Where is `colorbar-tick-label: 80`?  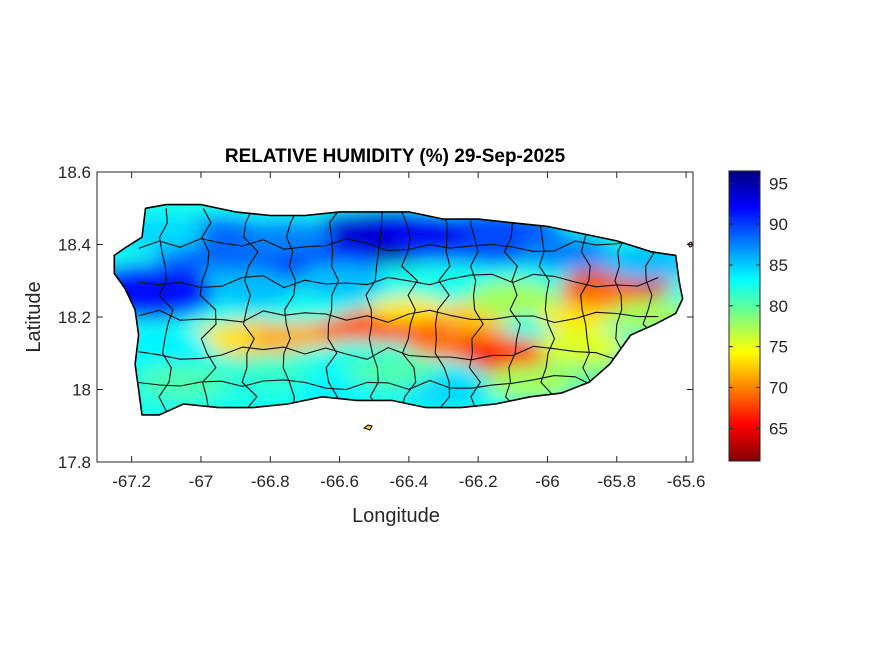 colorbar-tick-label: 80 is located at coordinates (778, 306).